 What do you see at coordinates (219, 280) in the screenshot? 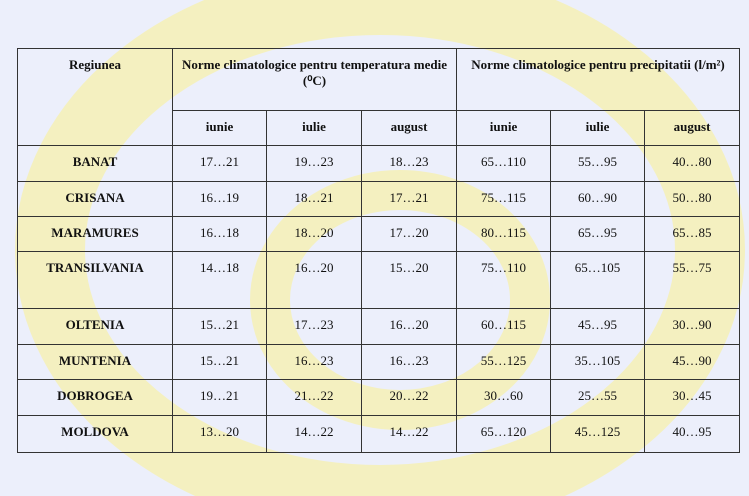
I see `value-cell: 14…18` at bounding box center [219, 280].